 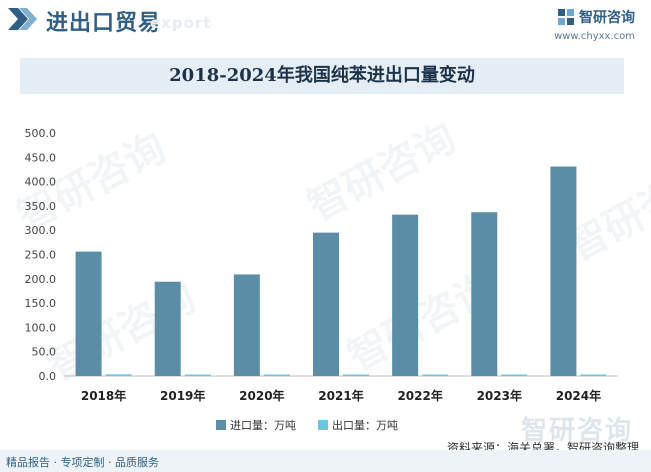 What do you see at coordinates (365, 425) in the screenshot?
I see `legend-label-export: 出口量：万吨` at bounding box center [365, 425].